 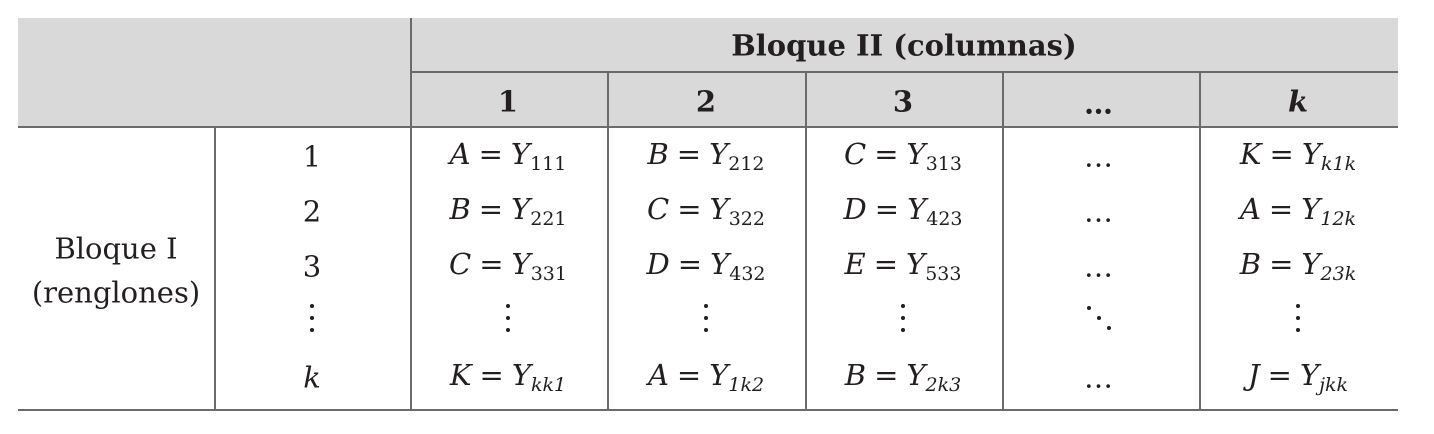 What do you see at coordinates (706, 266) in the screenshot?
I see `table-cell: D = Y432` at bounding box center [706, 266].